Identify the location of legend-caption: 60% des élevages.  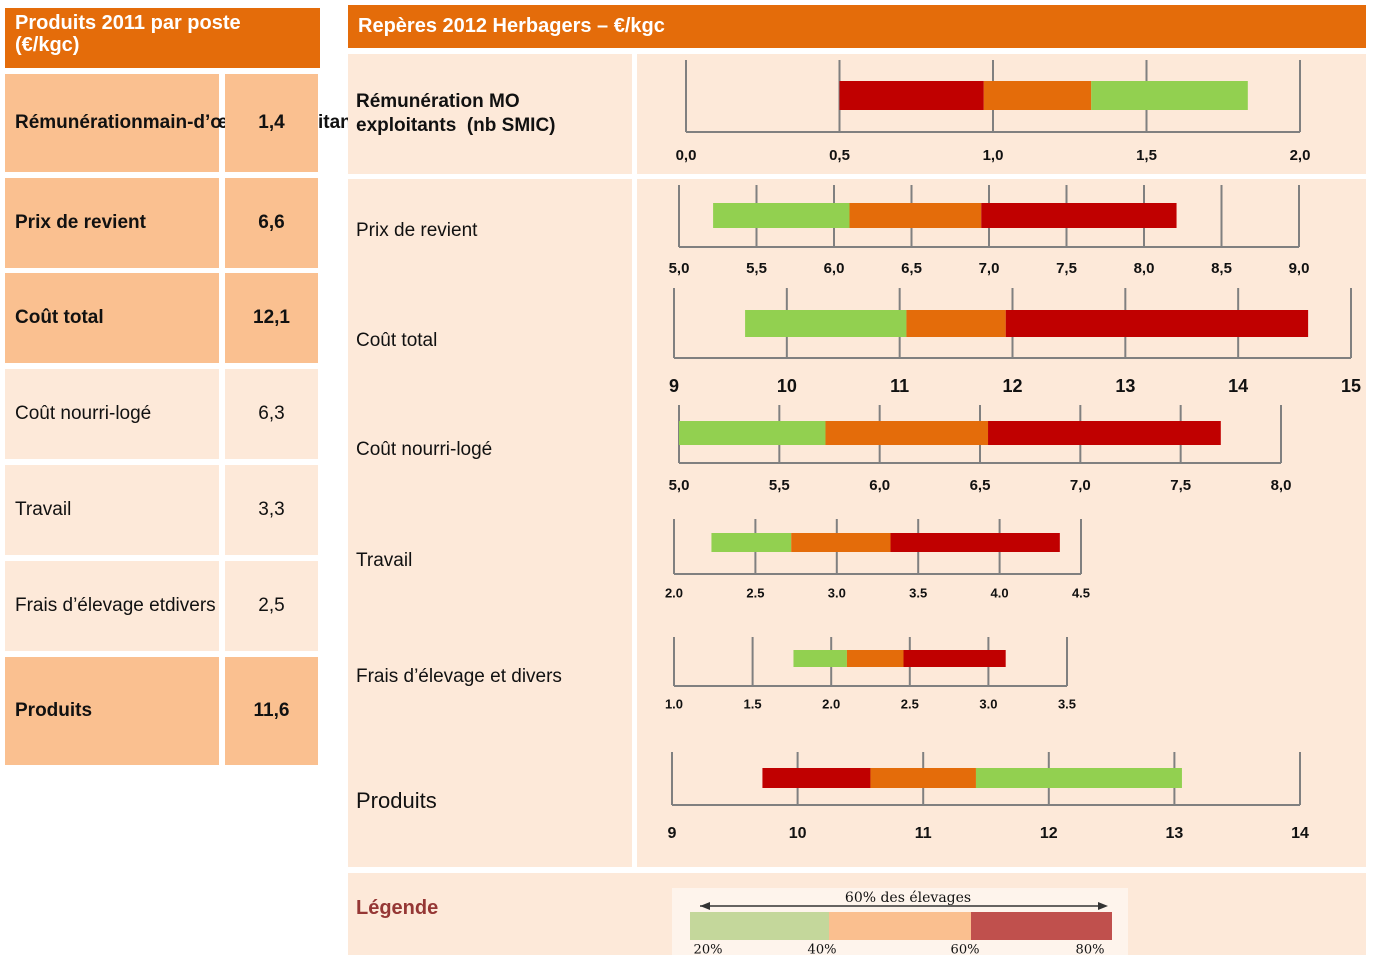
(908, 898).